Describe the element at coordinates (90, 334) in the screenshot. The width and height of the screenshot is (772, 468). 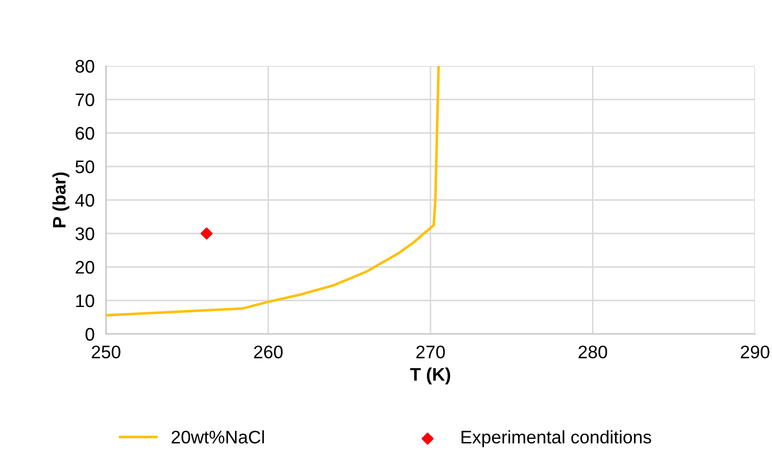
I see `y-tick-label: 0` at that location.